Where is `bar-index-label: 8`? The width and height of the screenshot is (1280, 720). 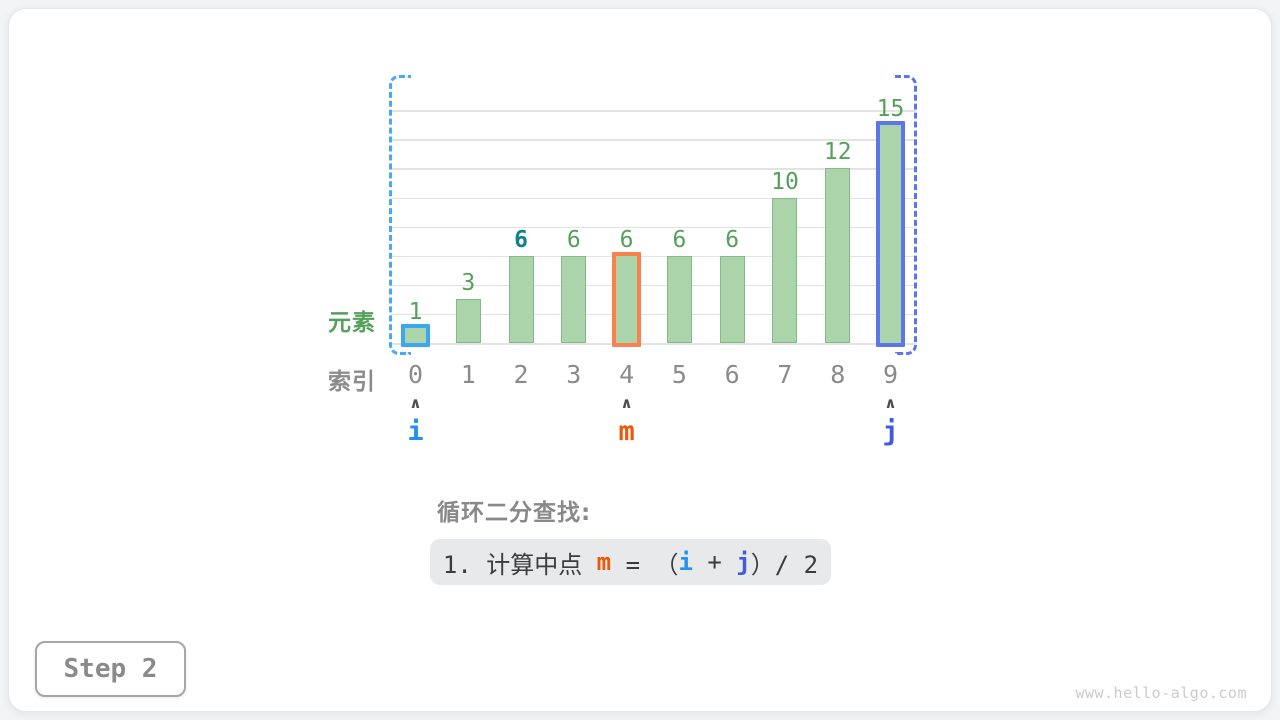
bar-index-label: 8 is located at coordinates (838, 374).